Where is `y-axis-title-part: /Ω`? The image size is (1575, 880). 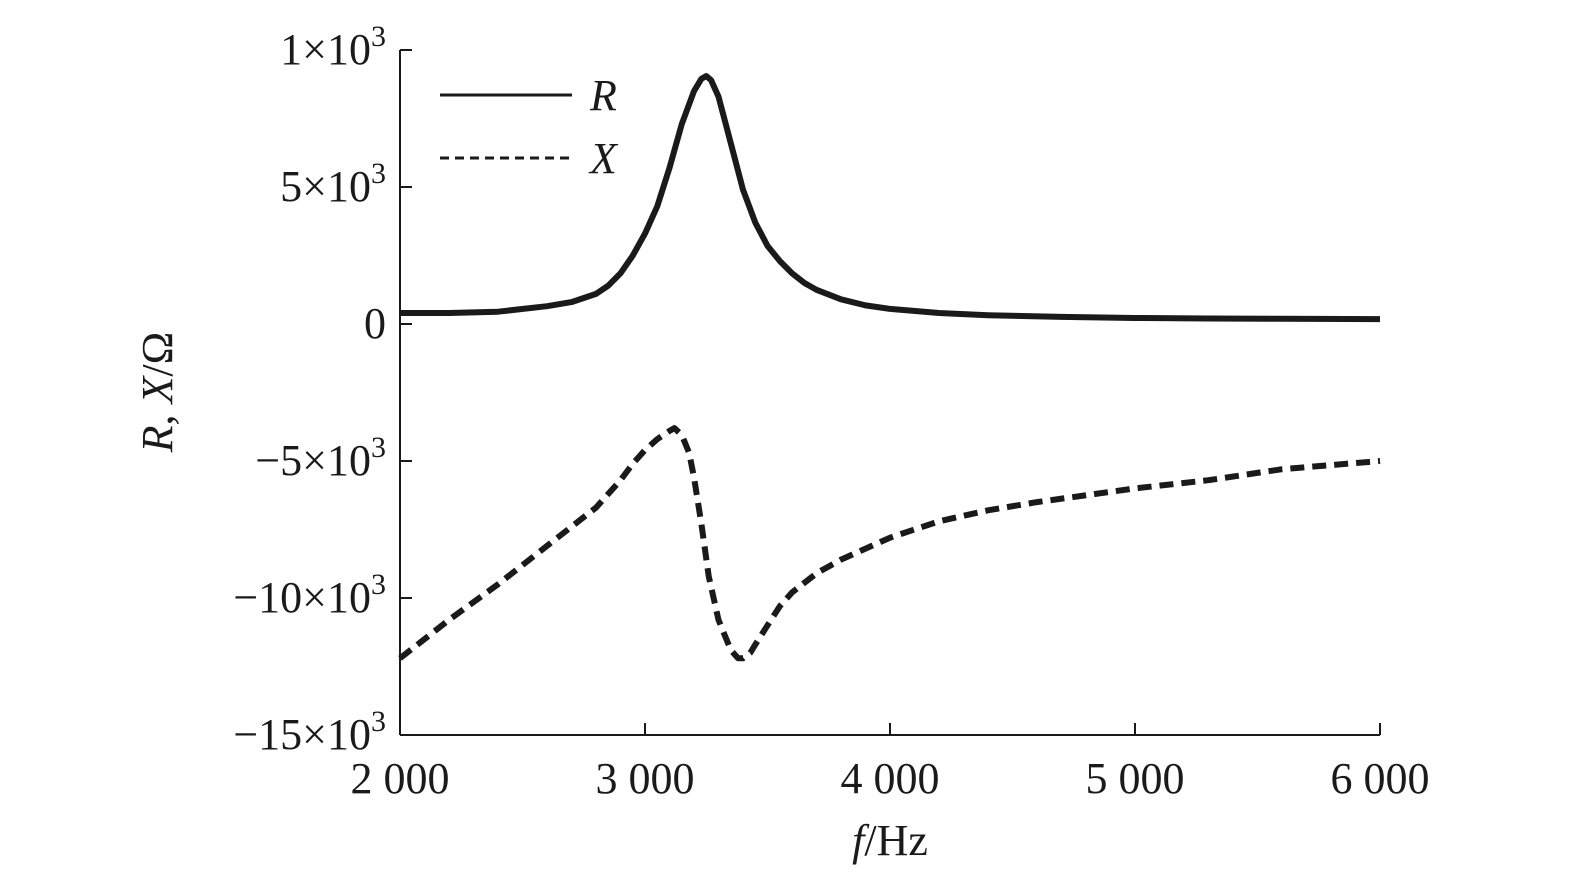
y-axis-title-part: /Ω is located at coordinates (157, 354).